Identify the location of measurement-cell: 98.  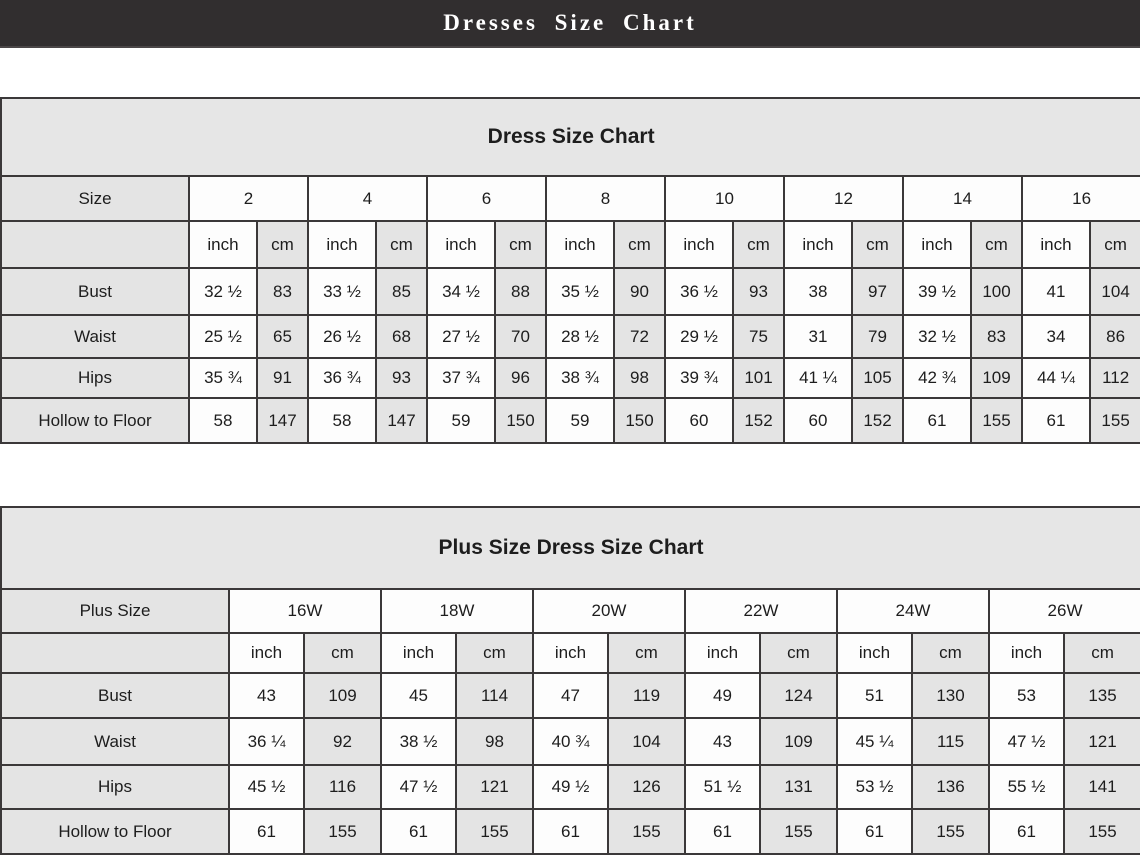
(494, 741).